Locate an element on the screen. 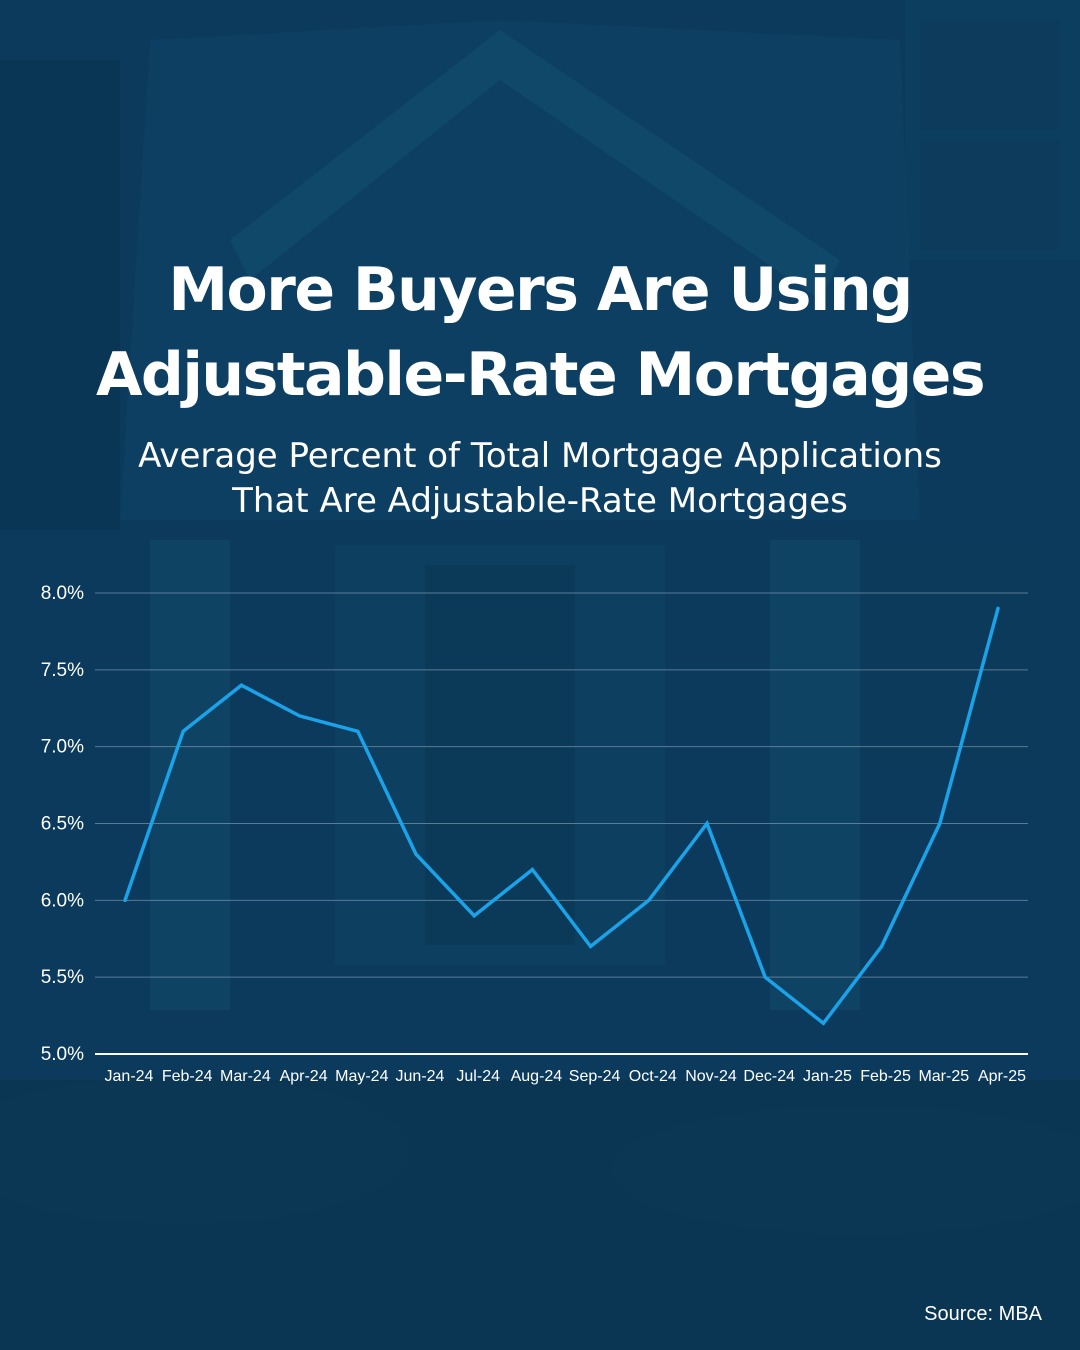 The image size is (1080, 1350). y-tick-label: 6.0% is located at coordinates (62, 900).